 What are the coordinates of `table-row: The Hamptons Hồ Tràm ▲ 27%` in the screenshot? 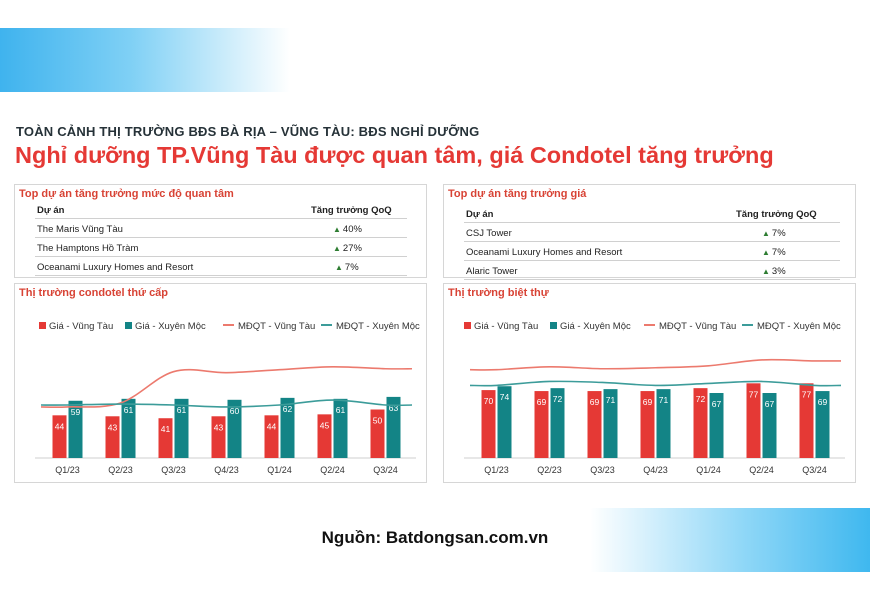 It's located at (221, 248).